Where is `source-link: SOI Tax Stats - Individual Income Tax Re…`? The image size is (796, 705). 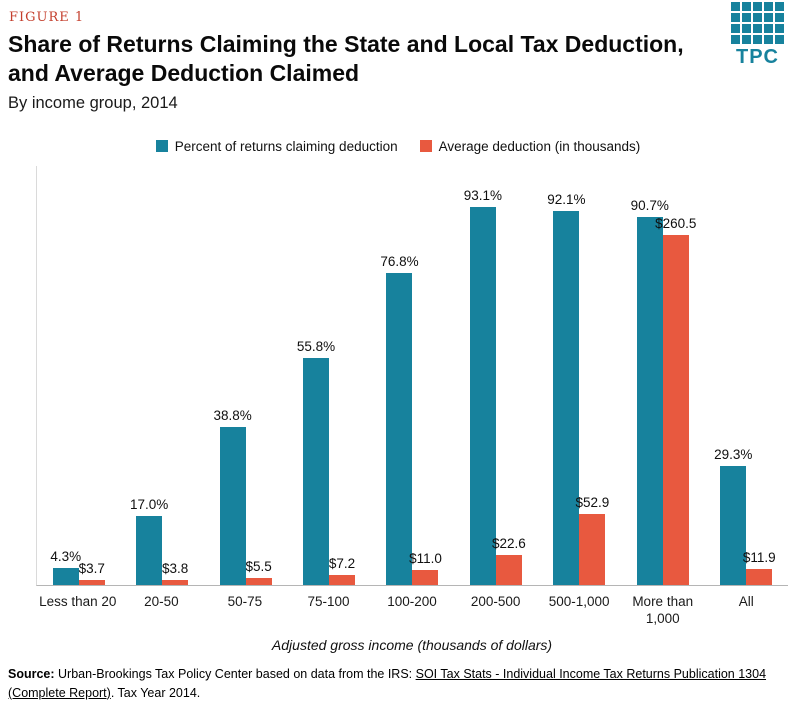
source-link: SOI Tax Stats - Individual Income Tax Re… is located at coordinates (387, 683).